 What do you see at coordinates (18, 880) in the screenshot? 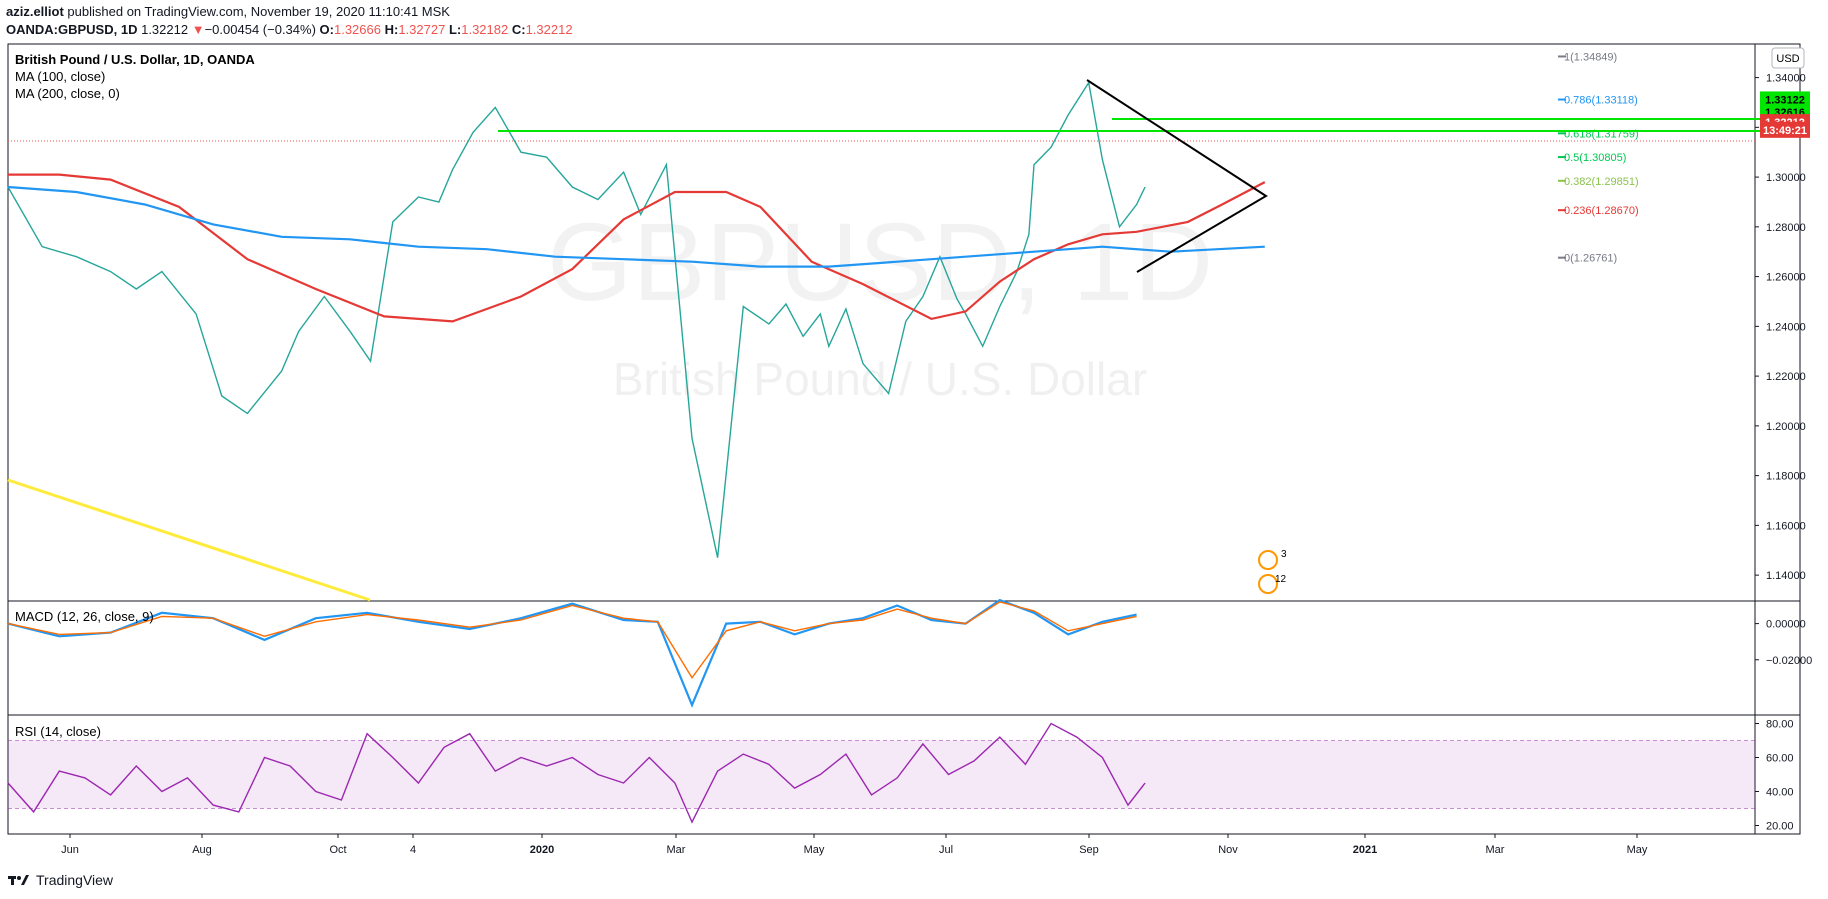
I see `tradingview-logo-icon` at bounding box center [18, 880].